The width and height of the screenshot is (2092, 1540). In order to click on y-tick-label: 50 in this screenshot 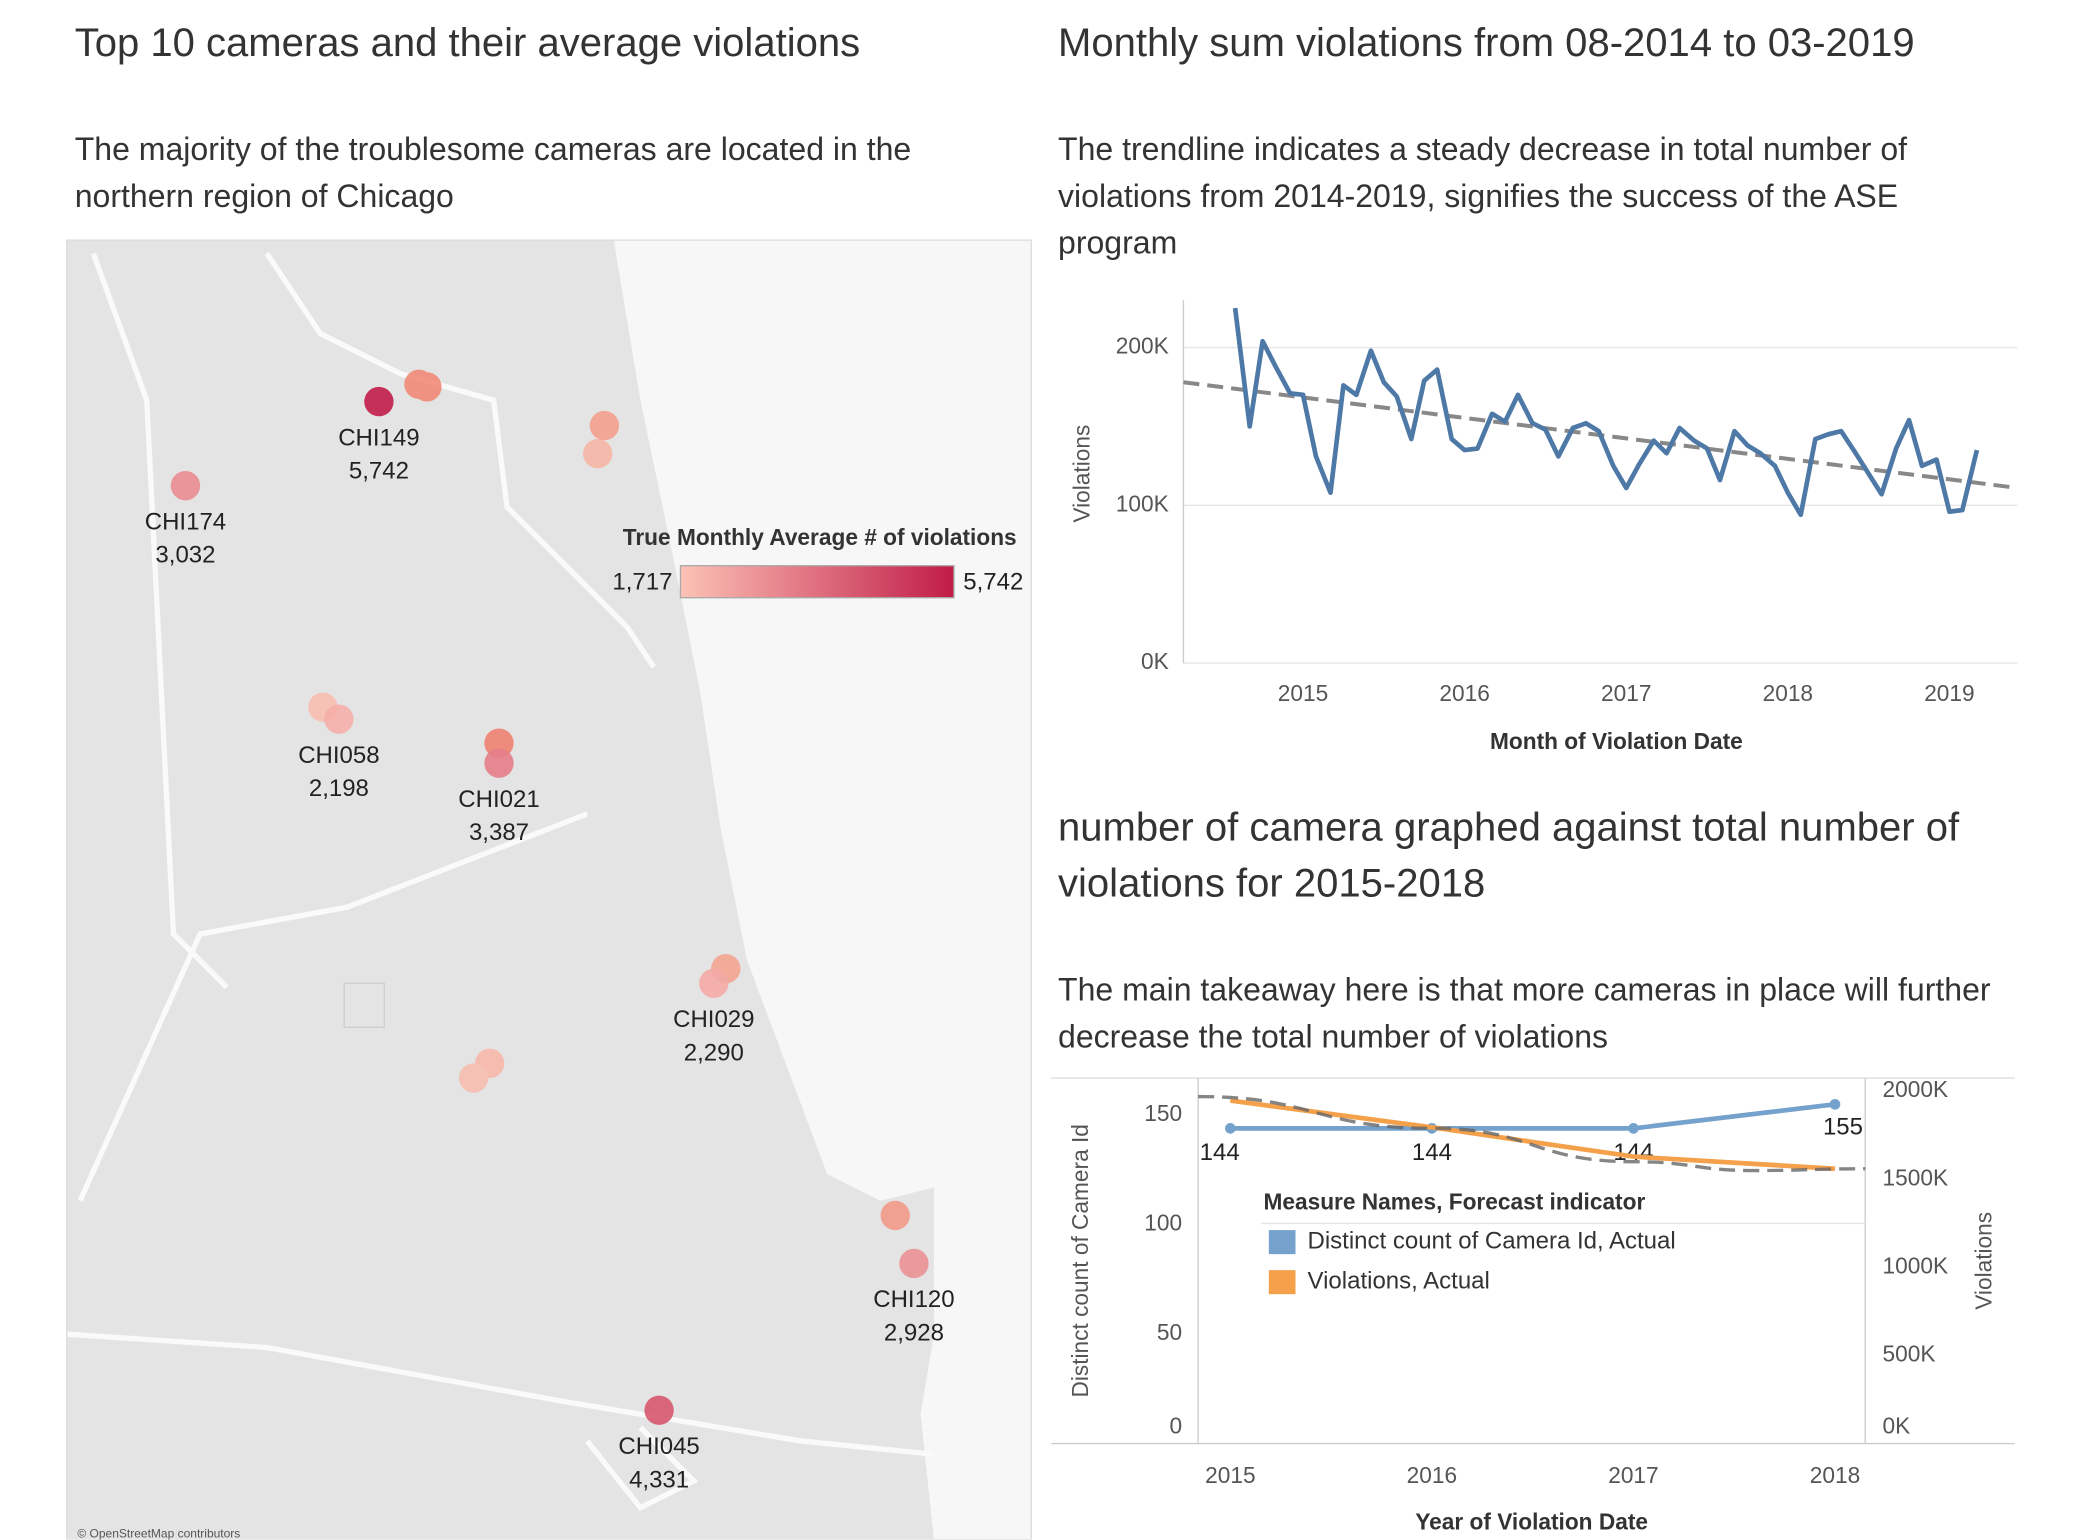, I will do `click(1169, 1332)`.